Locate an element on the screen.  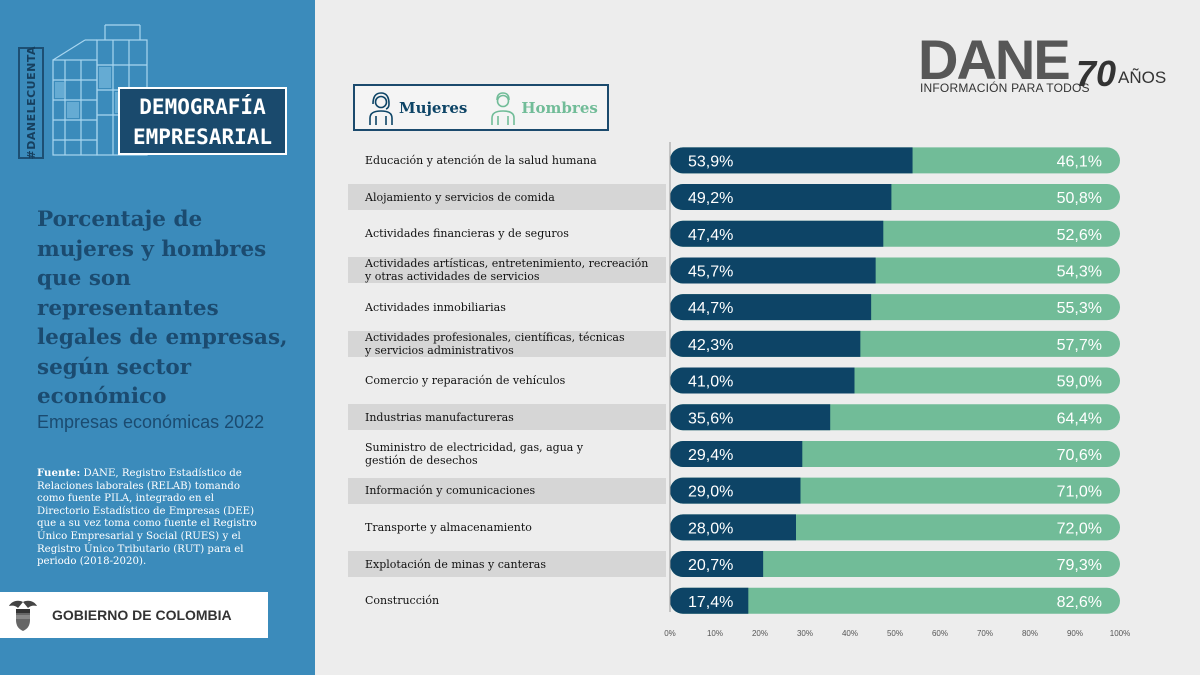
data-label-mujeres: 29,4% is located at coordinates (710, 455).